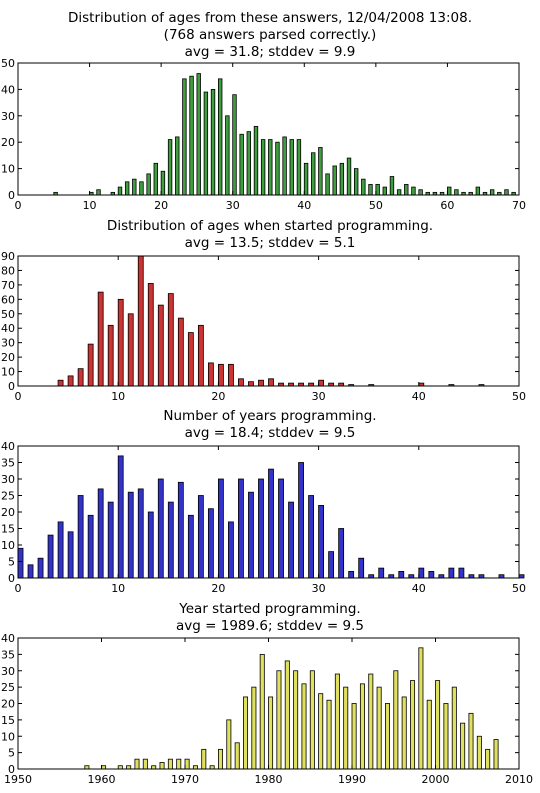  What do you see at coordinates (185, 779) in the screenshot?
I see `chart-year-started-xtick-label: 1970` at bounding box center [185, 779].